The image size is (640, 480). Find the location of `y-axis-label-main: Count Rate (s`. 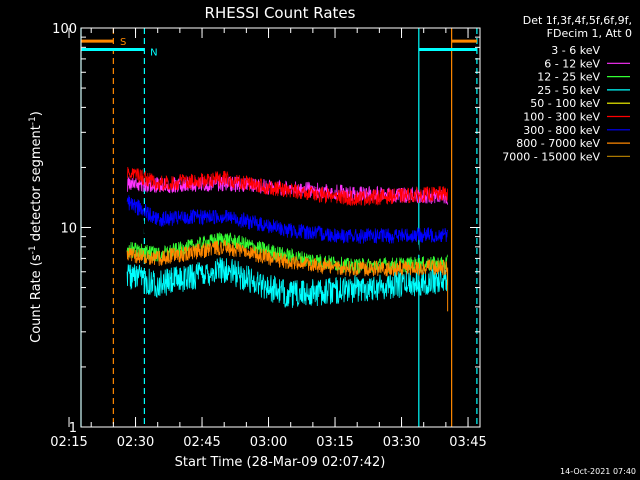

y-axis-label-main: Count Rate (s is located at coordinates (36, 298).